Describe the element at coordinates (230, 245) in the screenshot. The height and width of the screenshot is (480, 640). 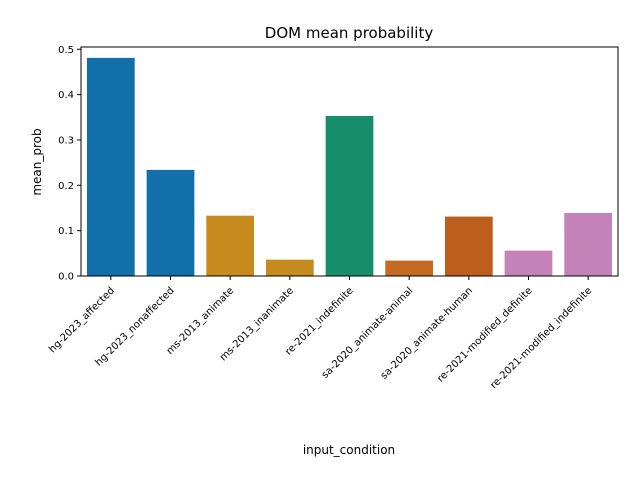
I see `bar-ms-2013_animate` at that location.